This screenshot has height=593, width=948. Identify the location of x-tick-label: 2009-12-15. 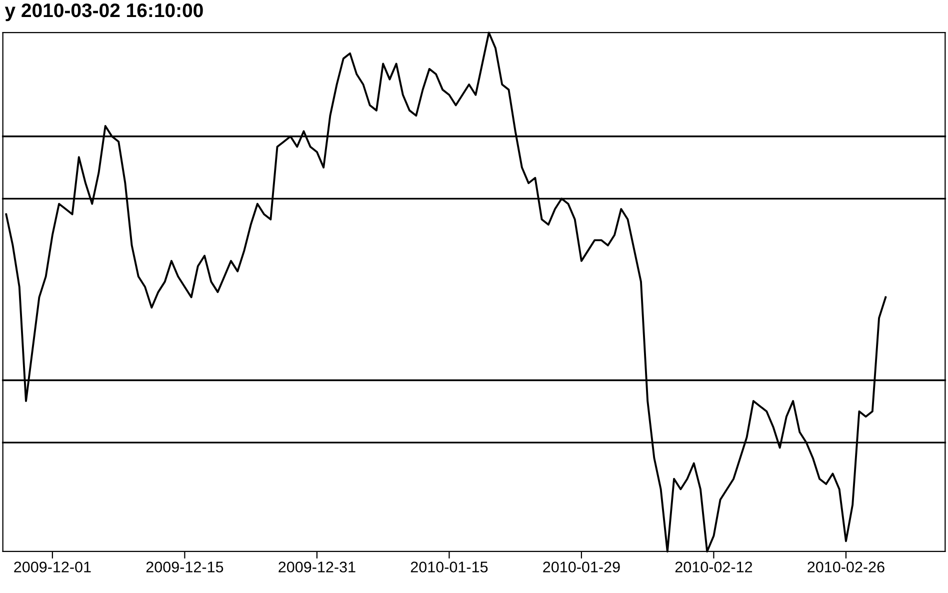
(185, 567).